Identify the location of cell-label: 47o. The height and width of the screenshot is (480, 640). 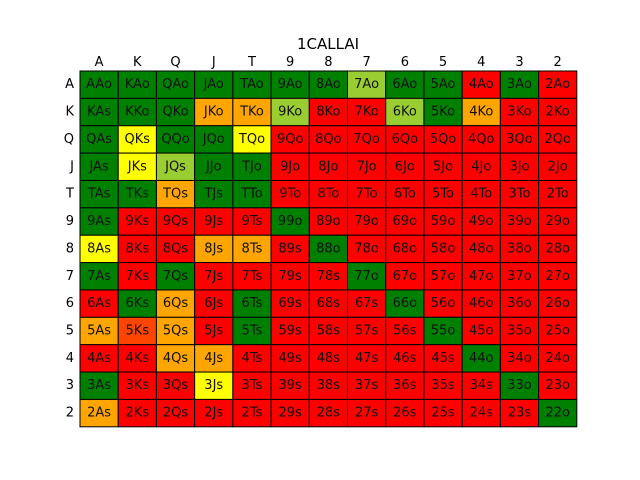
(481, 276).